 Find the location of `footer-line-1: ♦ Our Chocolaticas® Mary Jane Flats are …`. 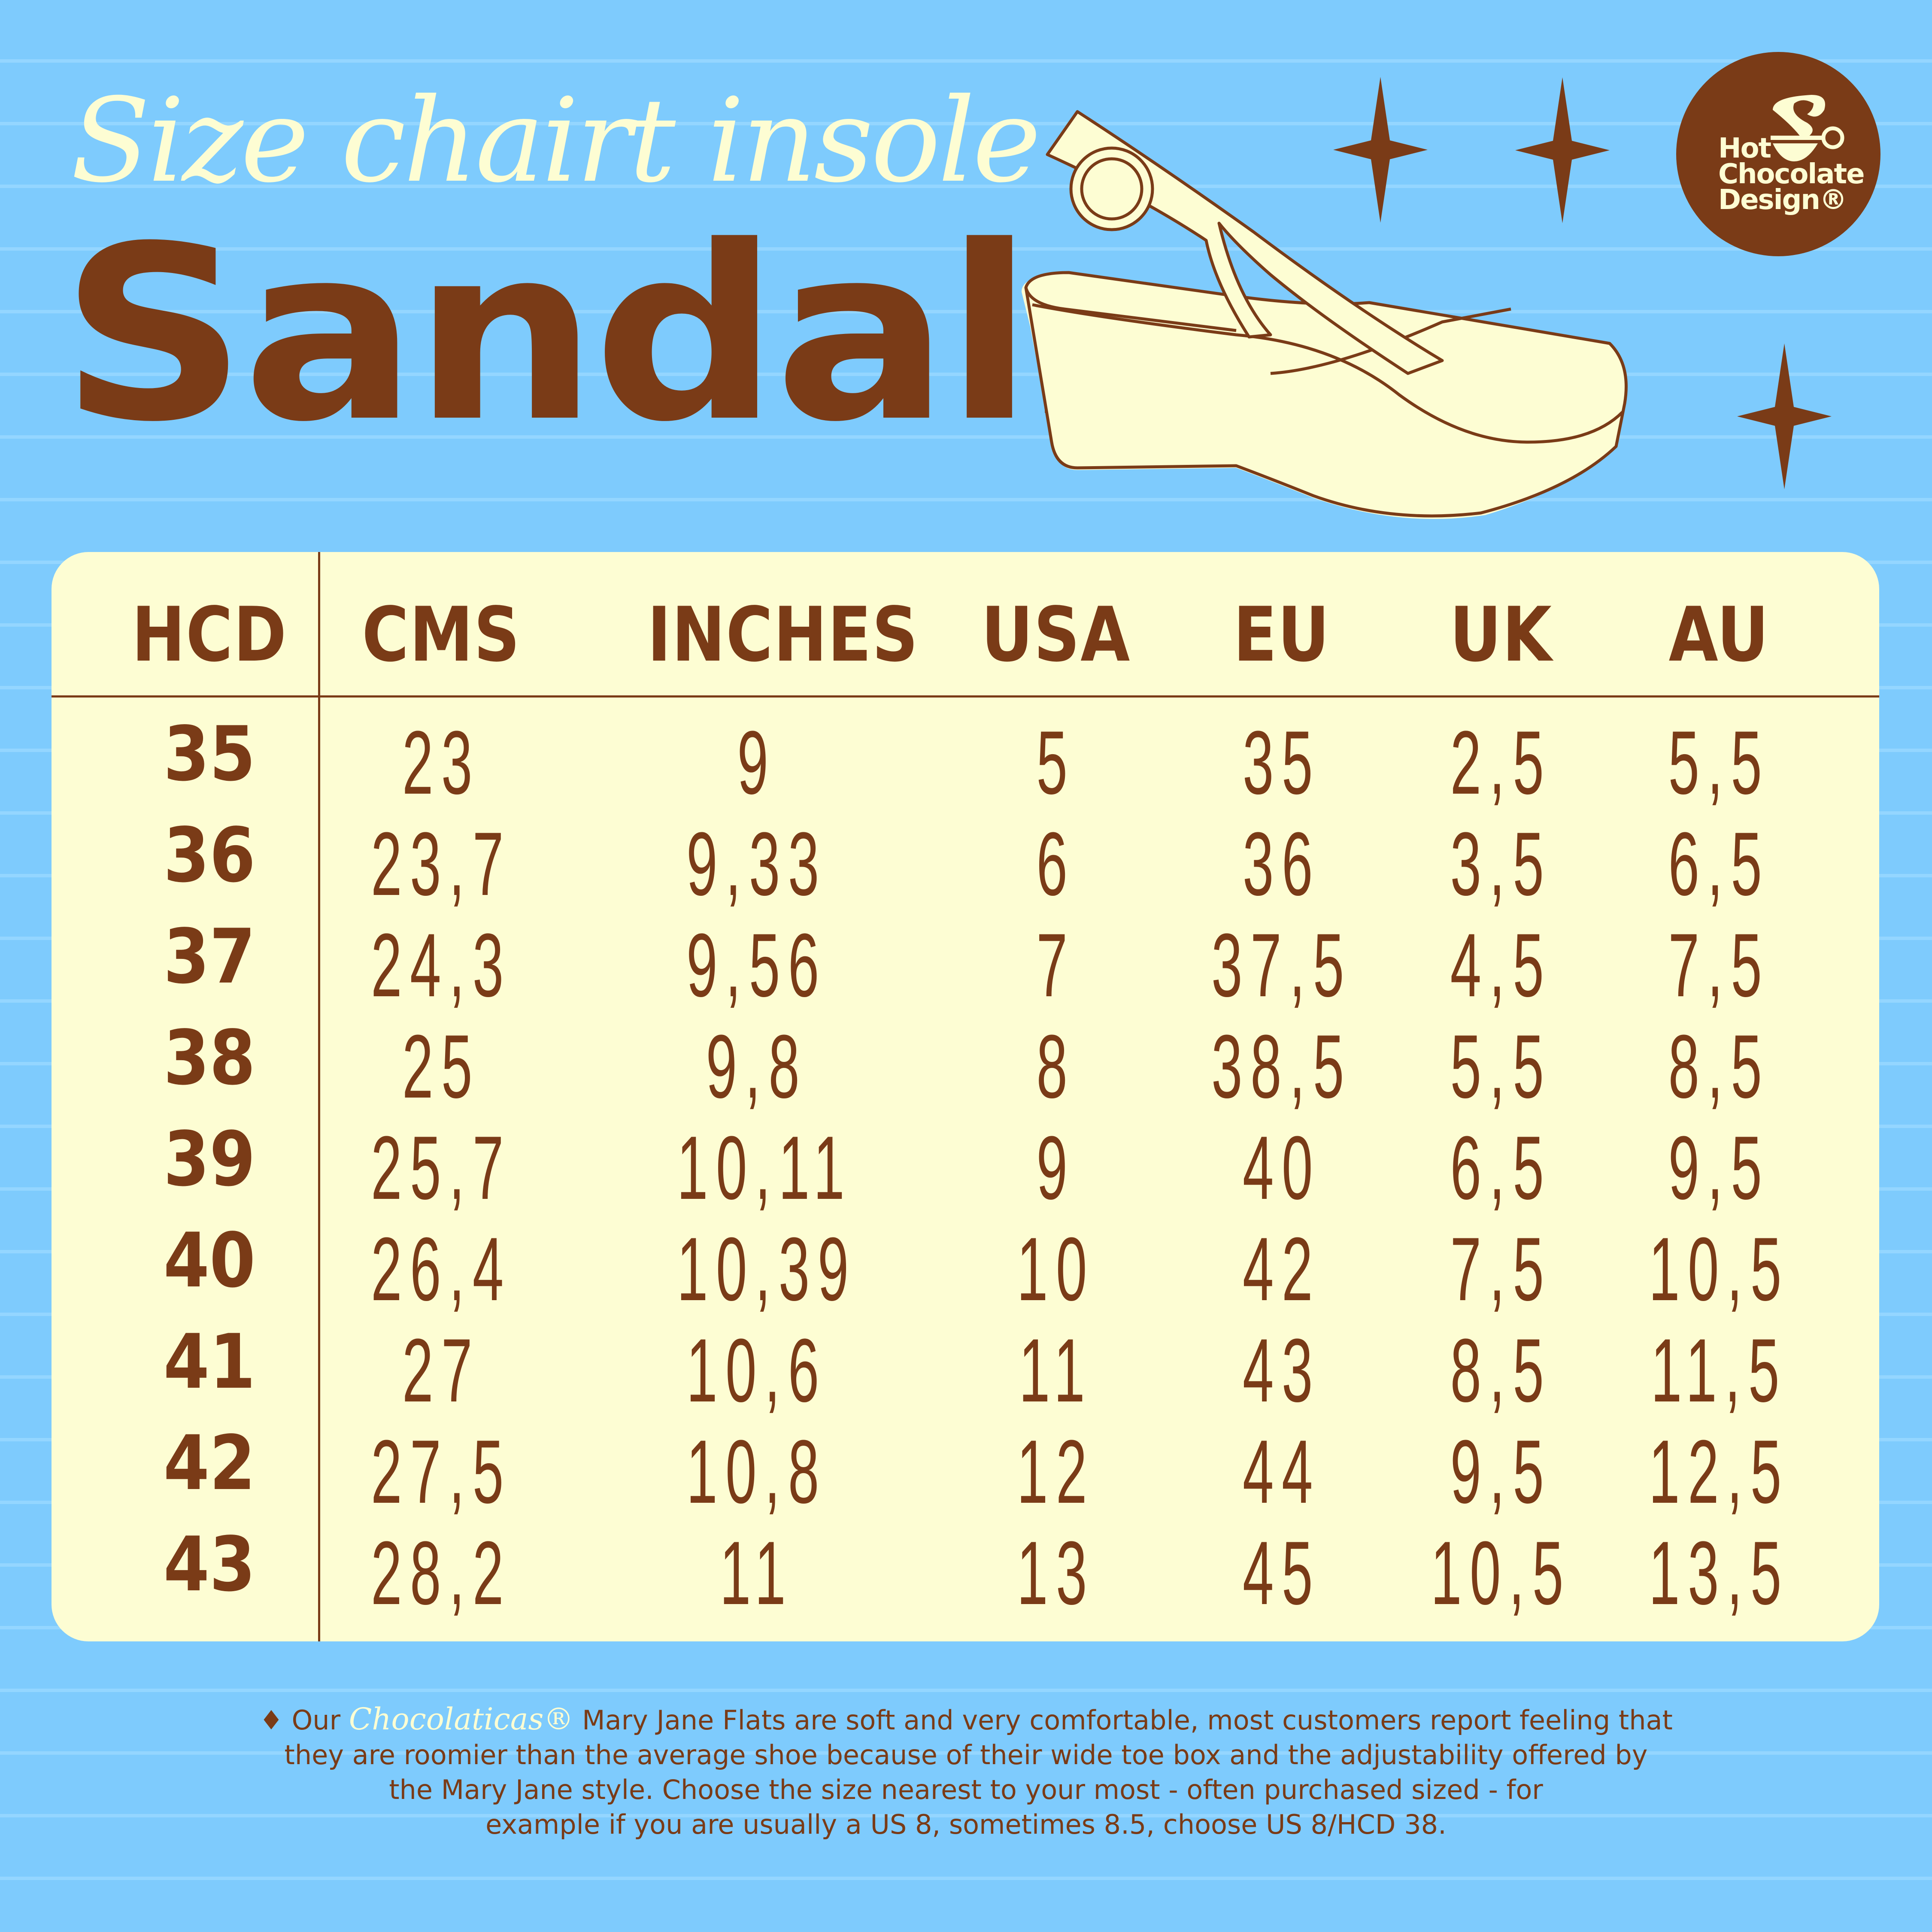

footer-line-1: ♦ Our Chocolaticas® Mary Jane Flats are … is located at coordinates (966, 1720).